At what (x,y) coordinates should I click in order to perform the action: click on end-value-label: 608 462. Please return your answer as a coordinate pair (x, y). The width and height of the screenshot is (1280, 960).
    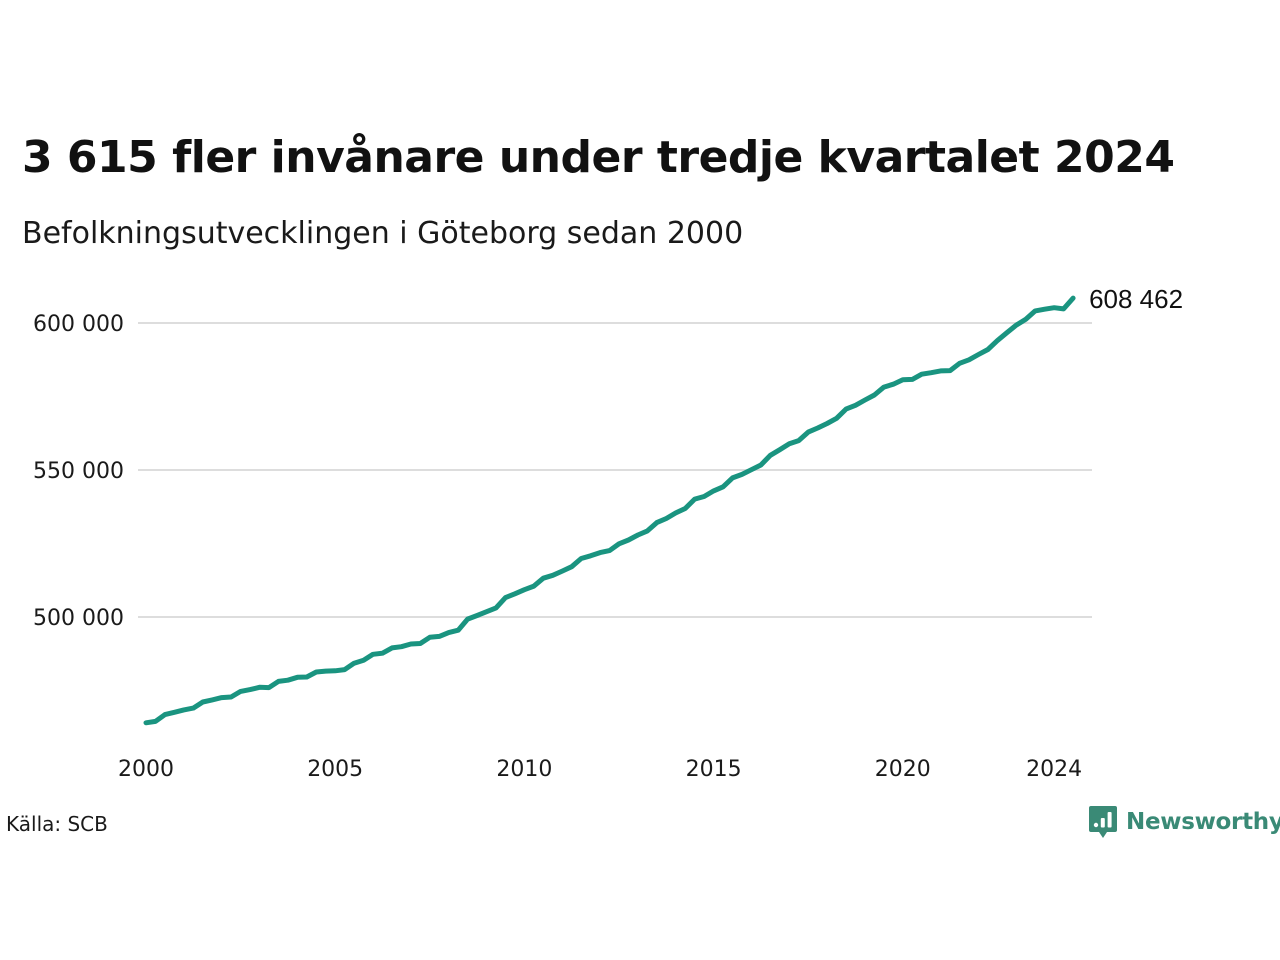
    Looking at the image, I should click on (1136, 299).